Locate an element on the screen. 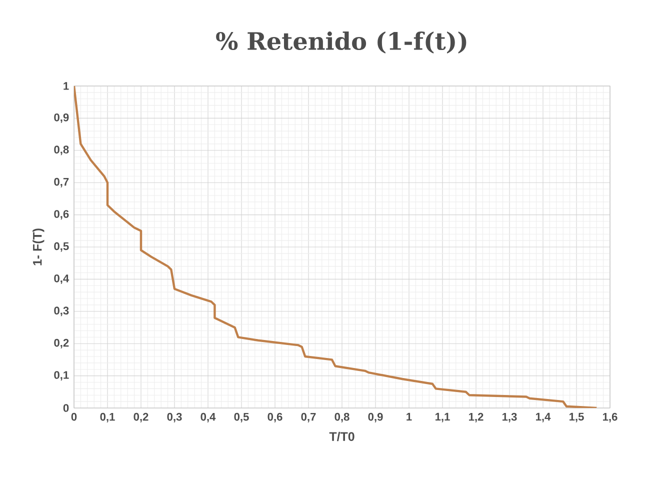 Image resolution: width=649 pixels, height=496 pixels. y-tick-label: 0,8 is located at coordinates (61, 151).